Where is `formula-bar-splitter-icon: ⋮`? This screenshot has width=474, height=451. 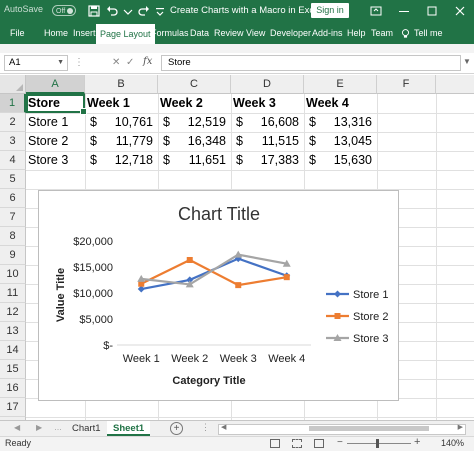 formula-bar-splitter-icon: ⋮ is located at coordinates (79, 62).